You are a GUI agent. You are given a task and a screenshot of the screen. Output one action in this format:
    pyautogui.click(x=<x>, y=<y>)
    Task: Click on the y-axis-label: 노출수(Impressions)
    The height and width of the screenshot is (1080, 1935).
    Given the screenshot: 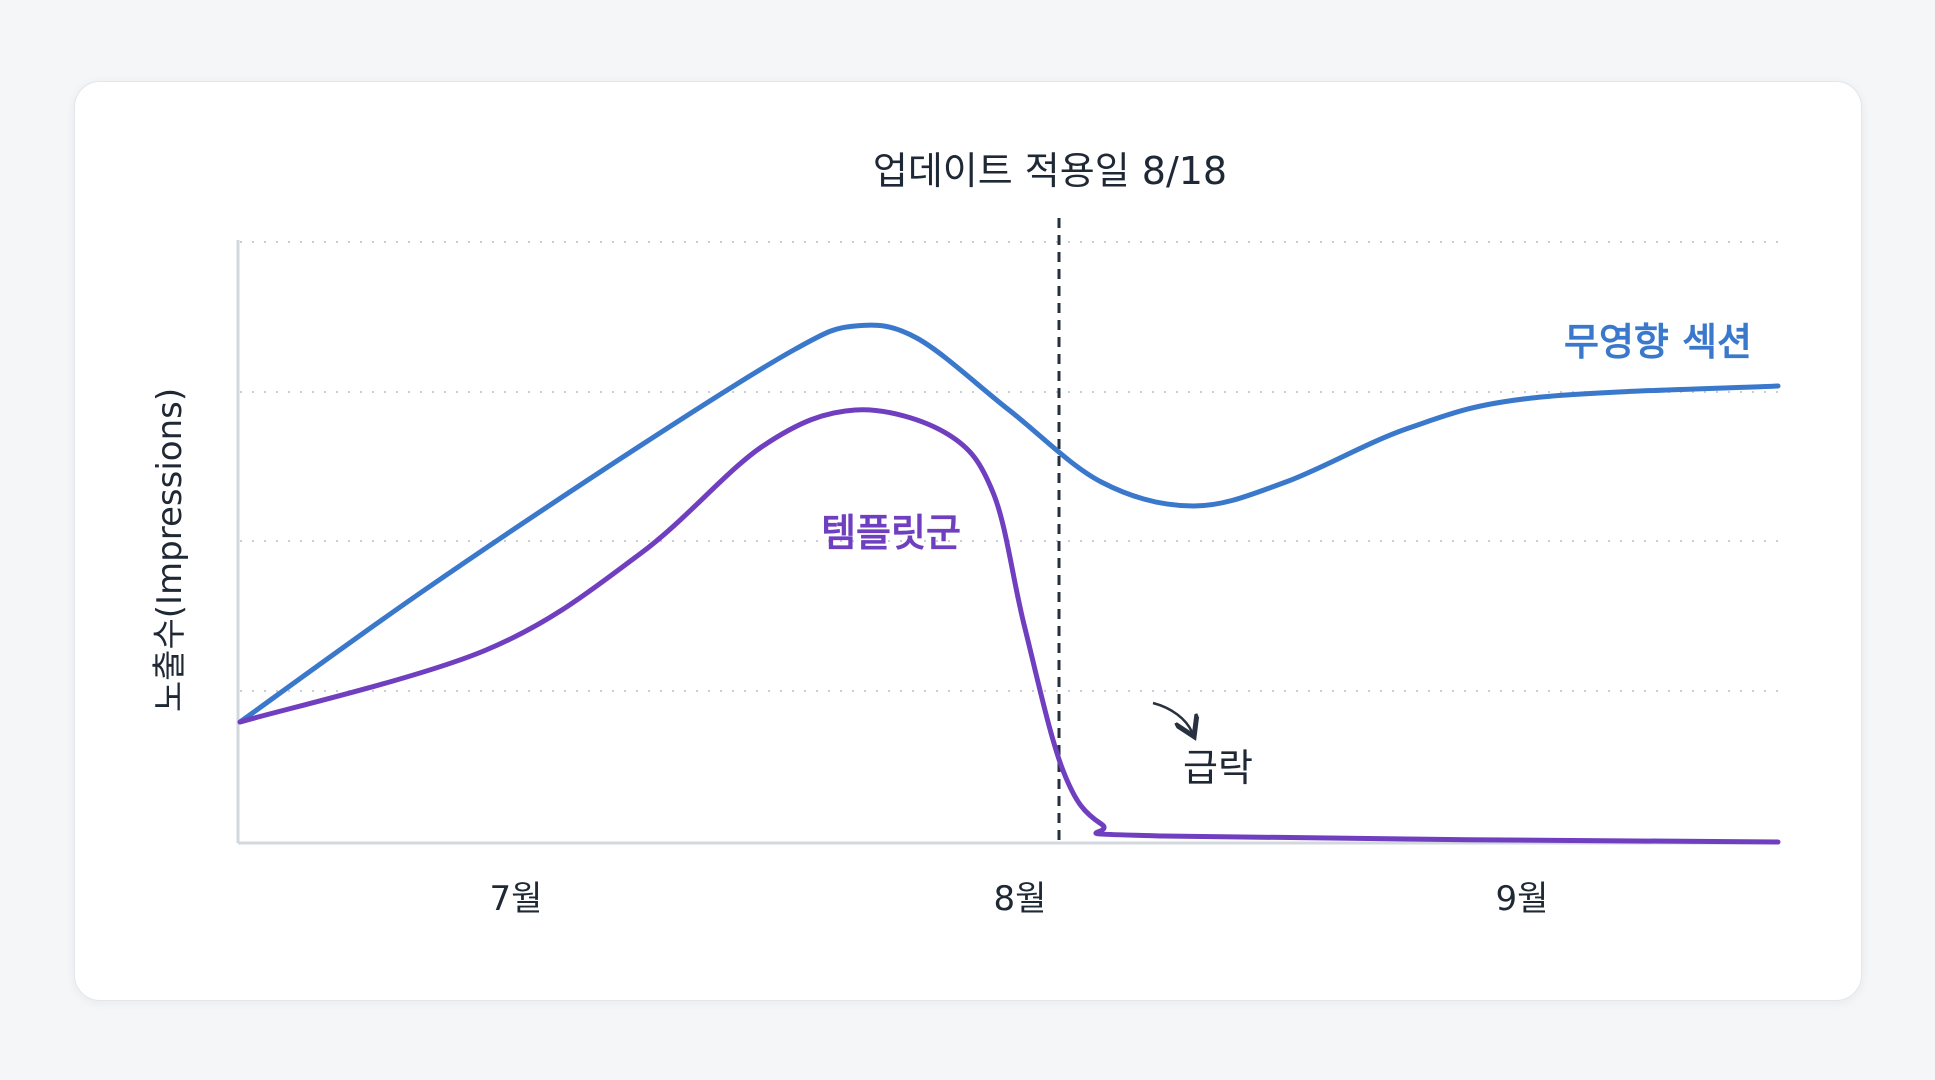 What is the action you would take?
    pyautogui.click(x=170, y=550)
    